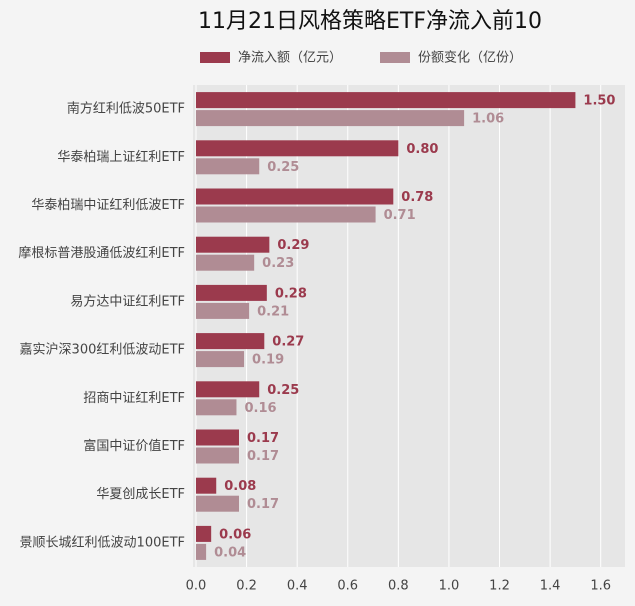 The height and width of the screenshot is (606, 635). Describe the element at coordinates (347, 586) in the screenshot. I see `x-tick-label: 0.6` at that location.